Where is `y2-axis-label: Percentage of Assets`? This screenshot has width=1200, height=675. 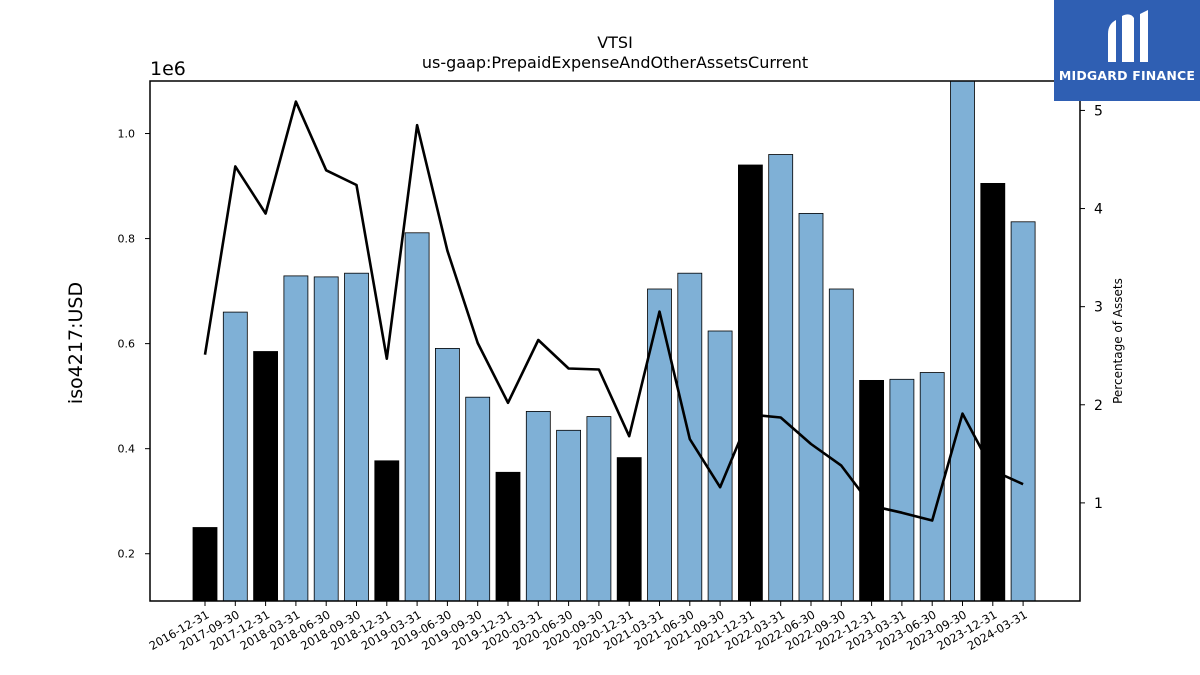 y2-axis-label: Percentage of Assets is located at coordinates (1118, 341).